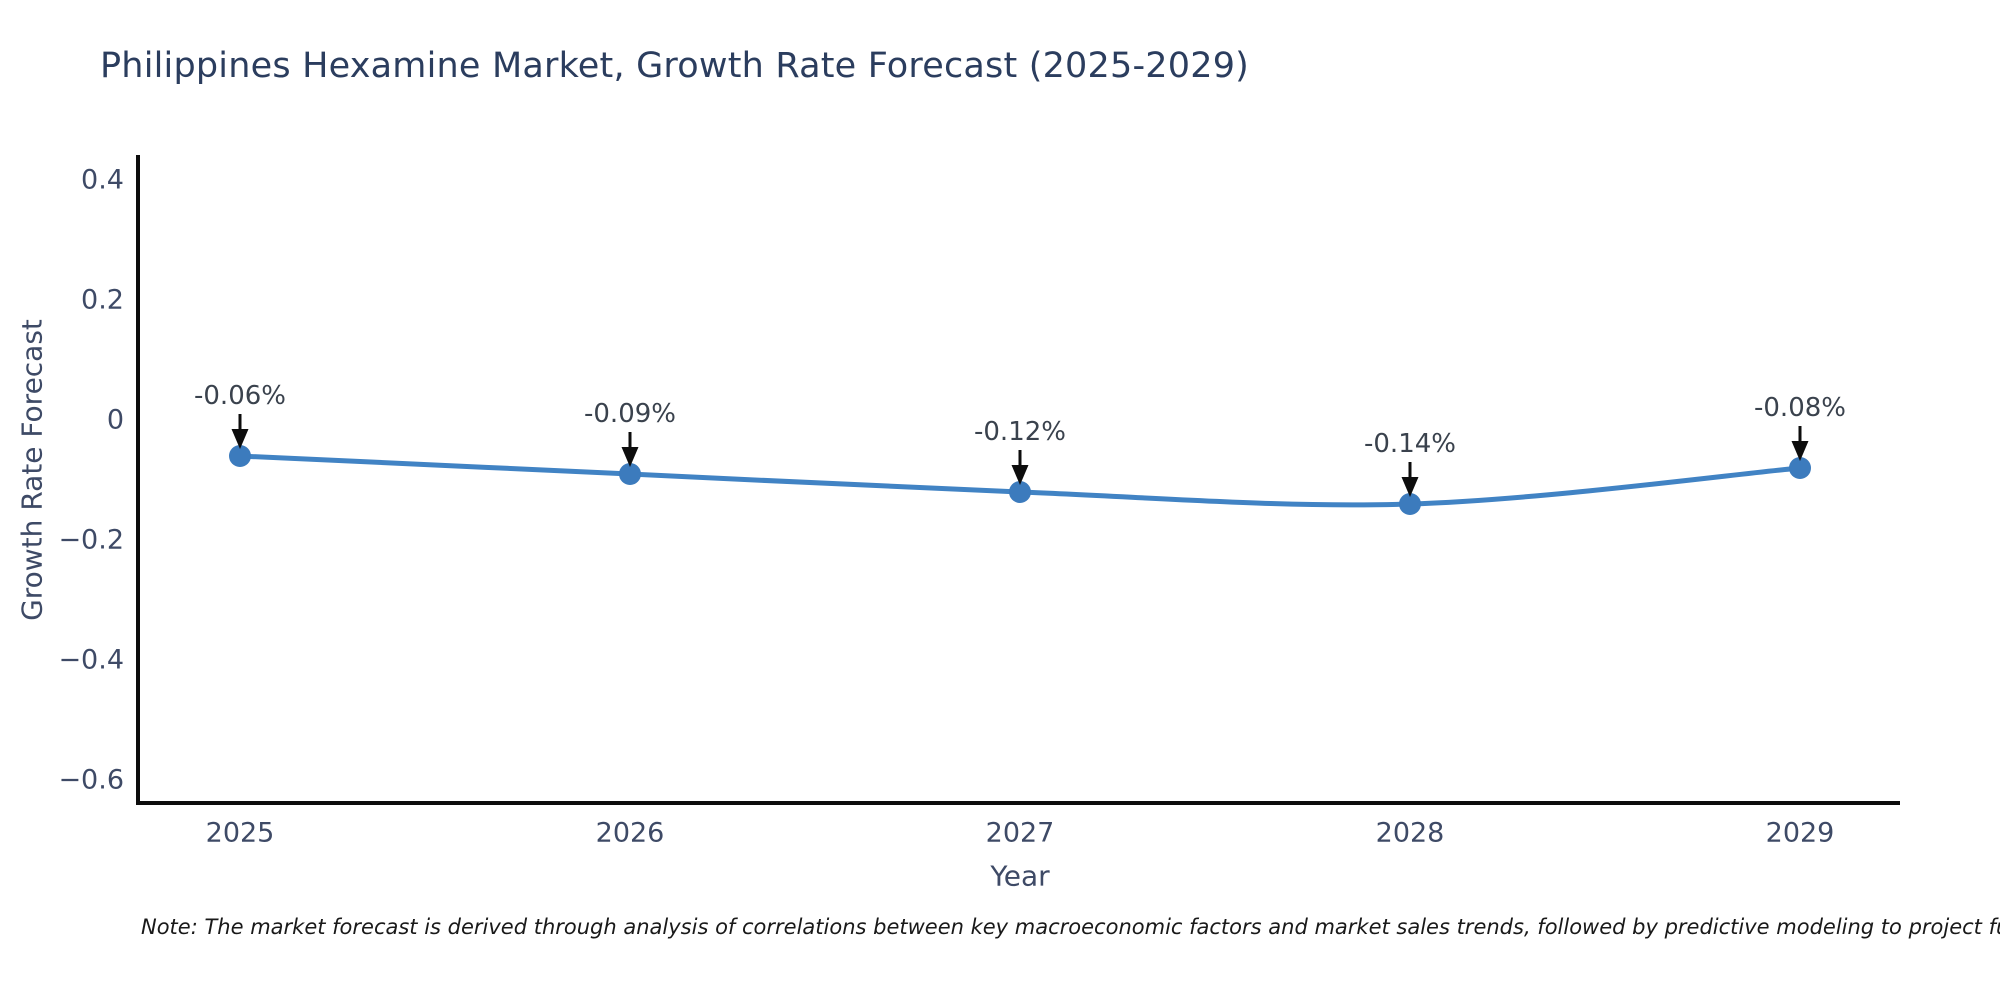 The height and width of the screenshot is (1000, 2000). What do you see at coordinates (1800, 408) in the screenshot?
I see `annotation-label: -0.08%` at bounding box center [1800, 408].